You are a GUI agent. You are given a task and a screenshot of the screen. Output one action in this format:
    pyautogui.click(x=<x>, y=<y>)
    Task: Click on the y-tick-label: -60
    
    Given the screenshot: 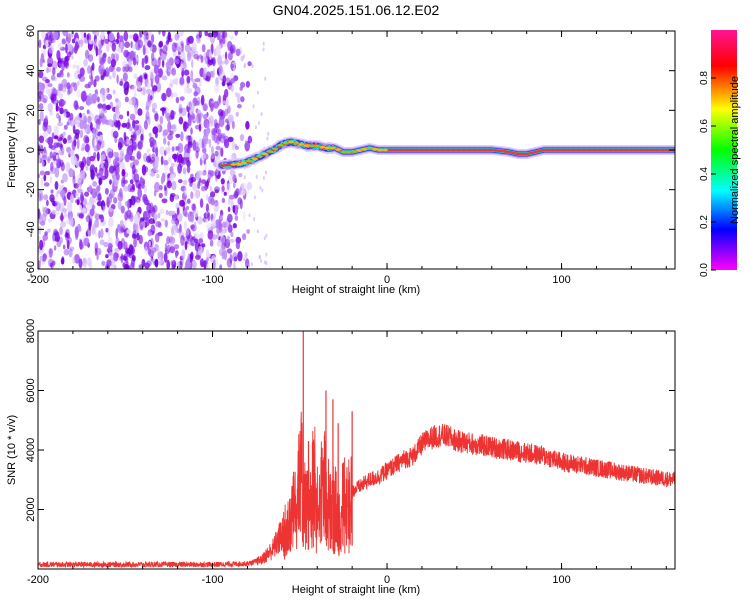 What is the action you would take?
    pyautogui.click(x=31, y=269)
    